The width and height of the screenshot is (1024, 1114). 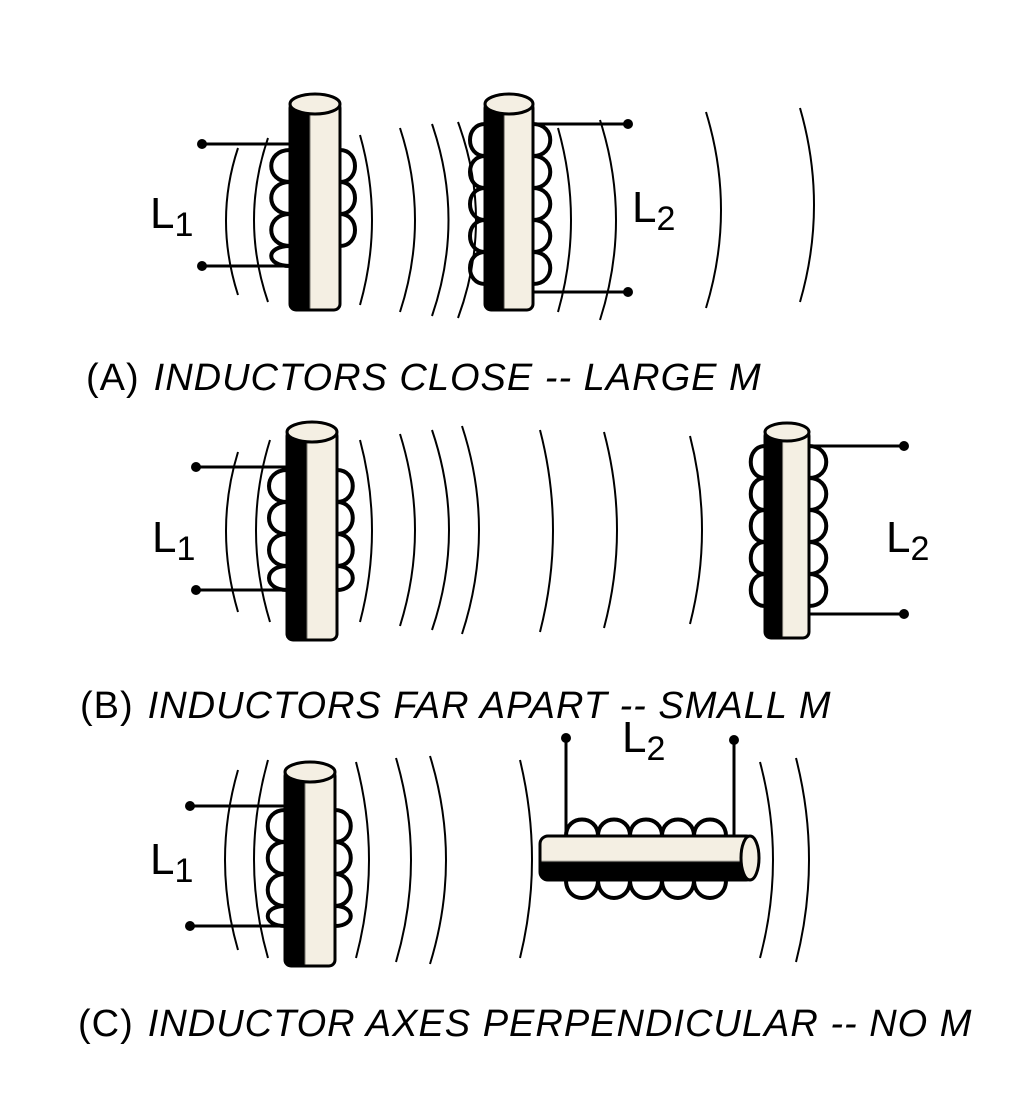 What do you see at coordinates (525, 1024) in the screenshot?
I see `caption-c: (C) INDUCTOR AXES PERPENDICULAR -- NO M` at bounding box center [525, 1024].